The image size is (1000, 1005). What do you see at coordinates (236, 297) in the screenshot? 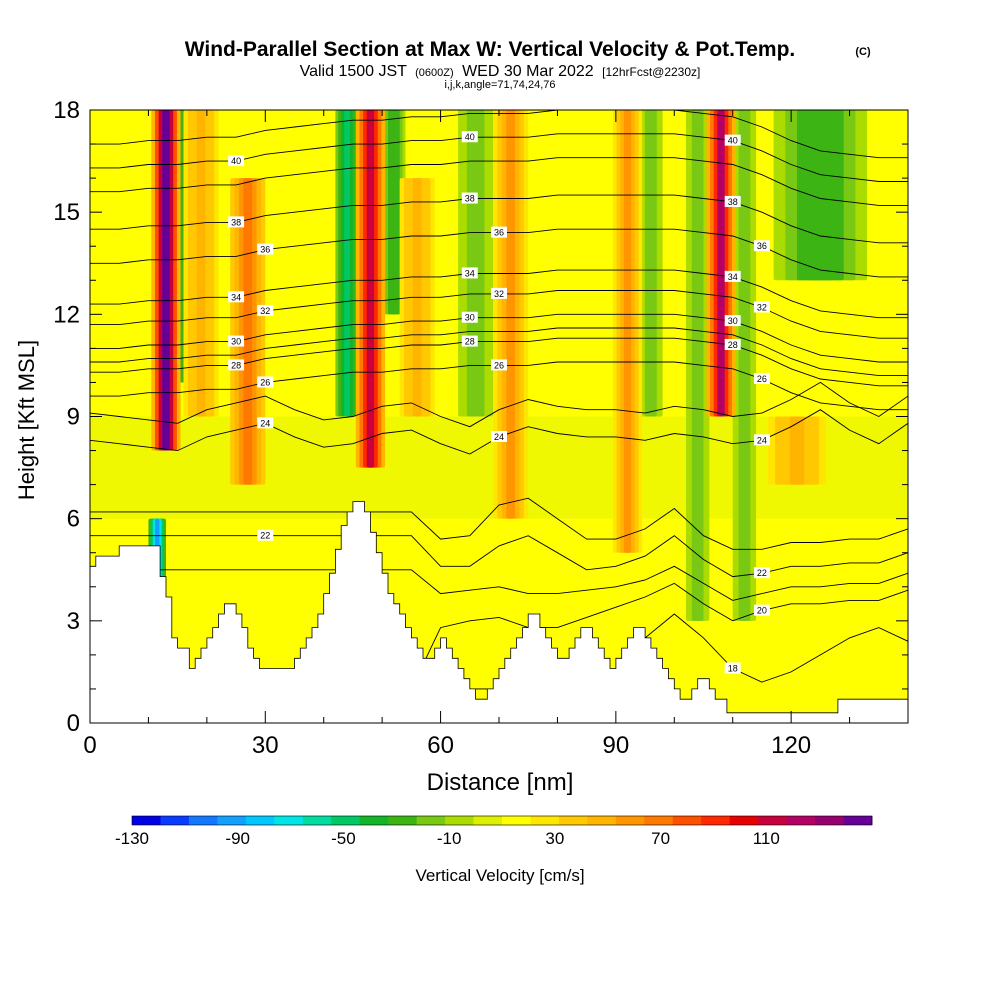
I see `contour-label: 34` at bounding box center [236, 297].